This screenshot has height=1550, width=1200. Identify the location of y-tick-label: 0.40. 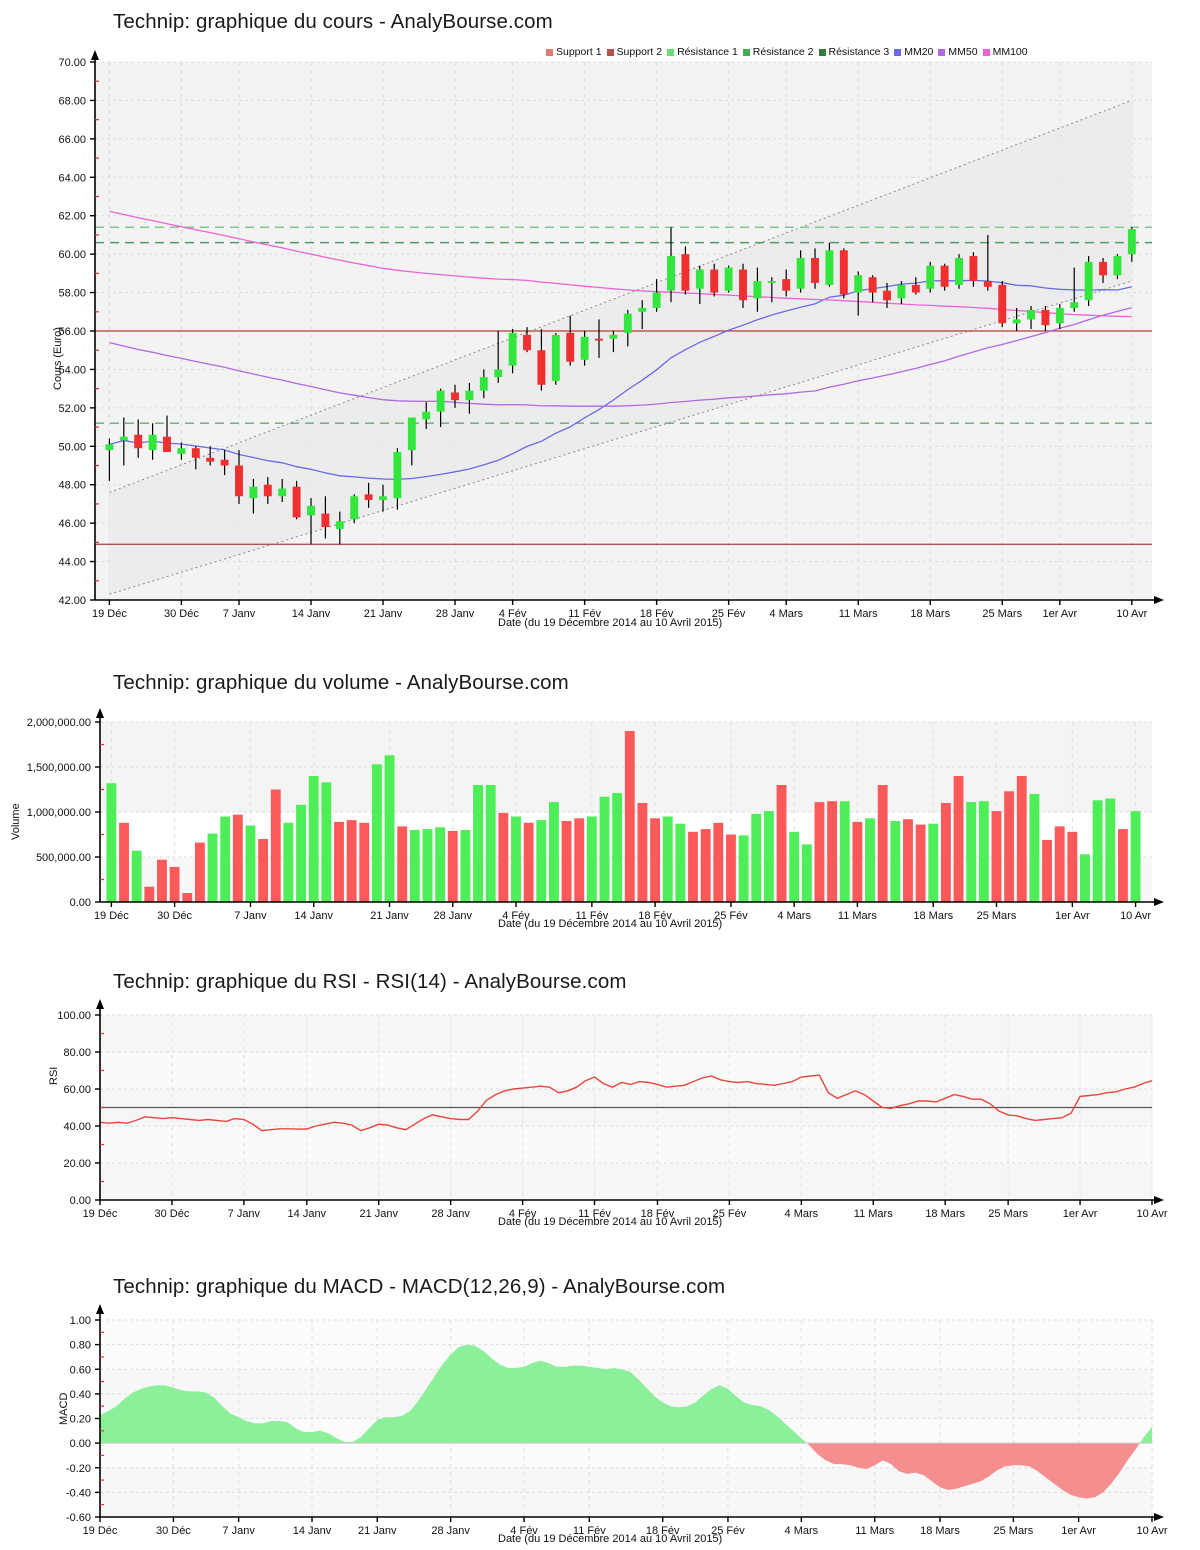
(80, 1395).